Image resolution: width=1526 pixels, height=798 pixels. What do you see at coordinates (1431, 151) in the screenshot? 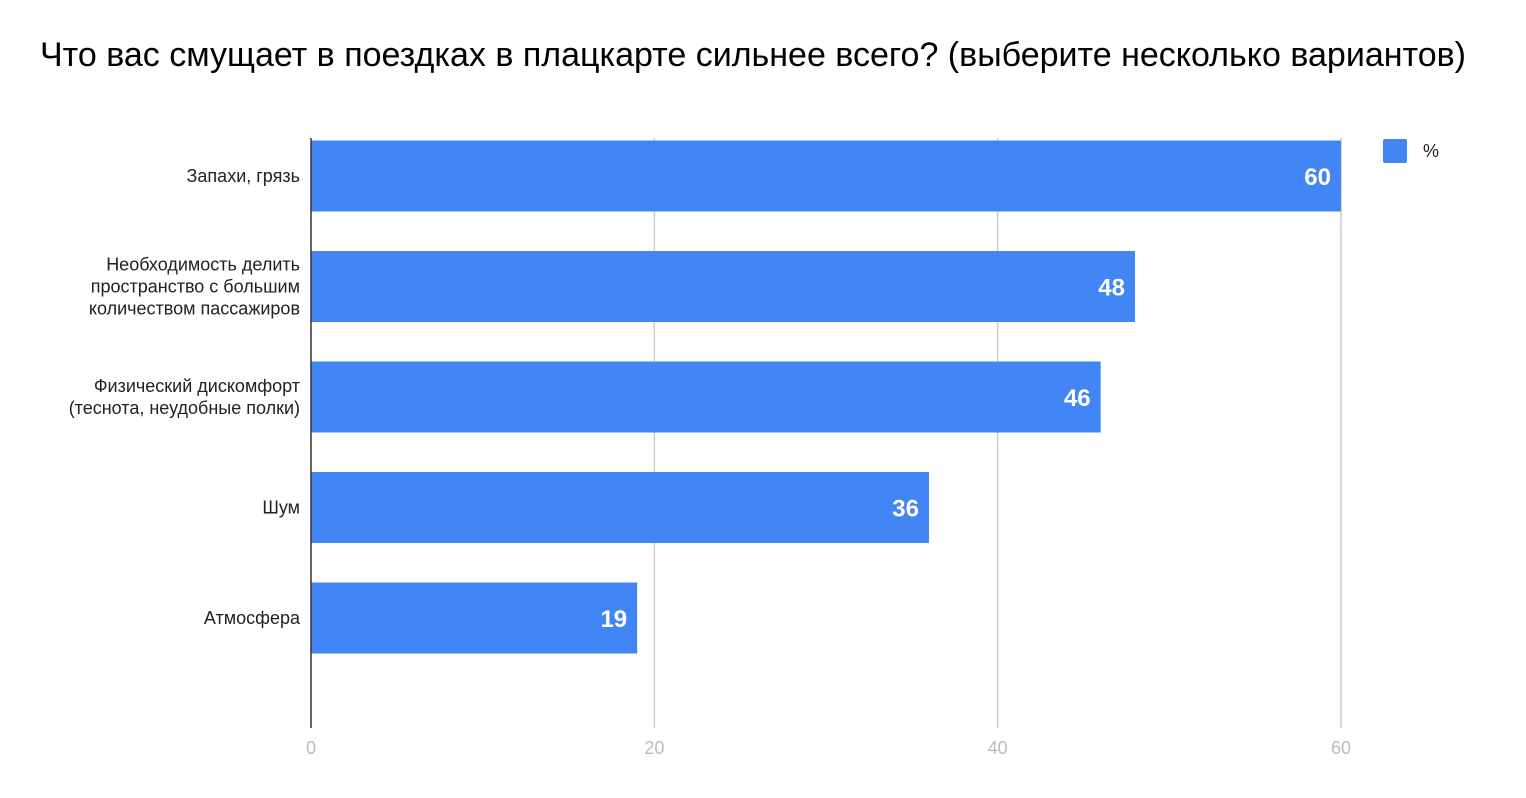
I see `legend-label: %` at bounding box center [1431, 151].